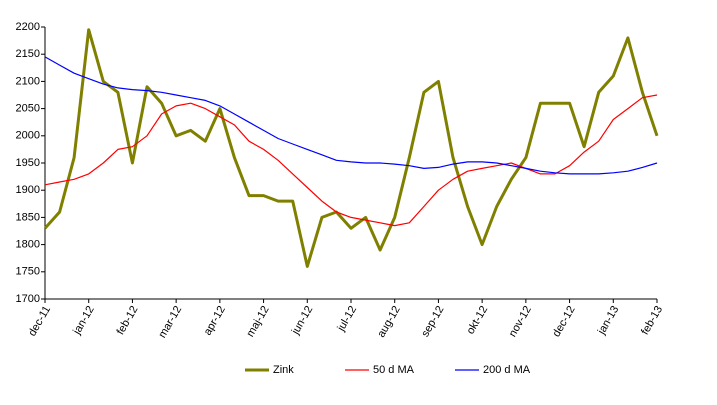 This screenshot has height=405, width=717. What do you see at coordinates (432, 321) in the screenshot?
I see `x-tick-label: sep-12` at bounding box center [432, 321].